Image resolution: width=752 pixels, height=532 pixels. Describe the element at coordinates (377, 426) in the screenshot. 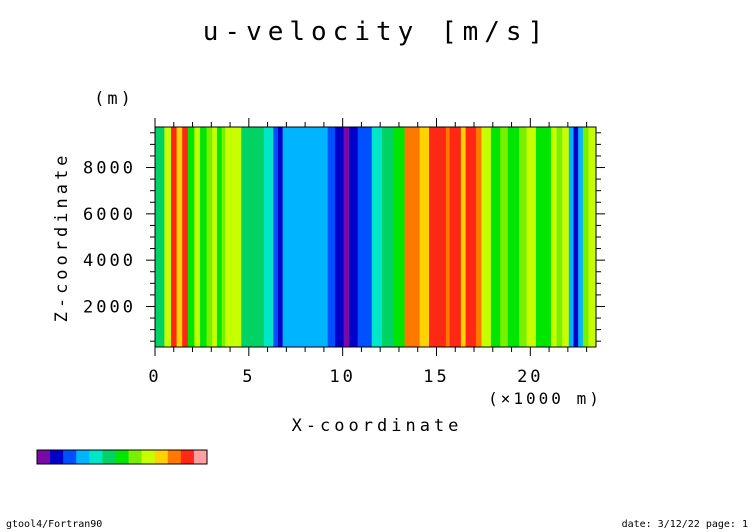

I see `x-axis-label: X-coordinate` at that location.